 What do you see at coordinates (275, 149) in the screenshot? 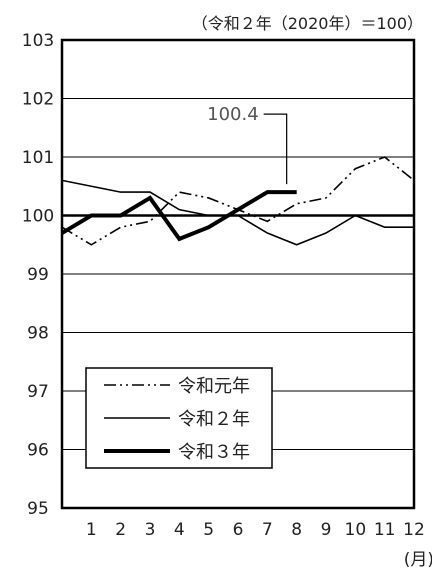
I see `annotation-leader-line` at bounding box center [275, 149].